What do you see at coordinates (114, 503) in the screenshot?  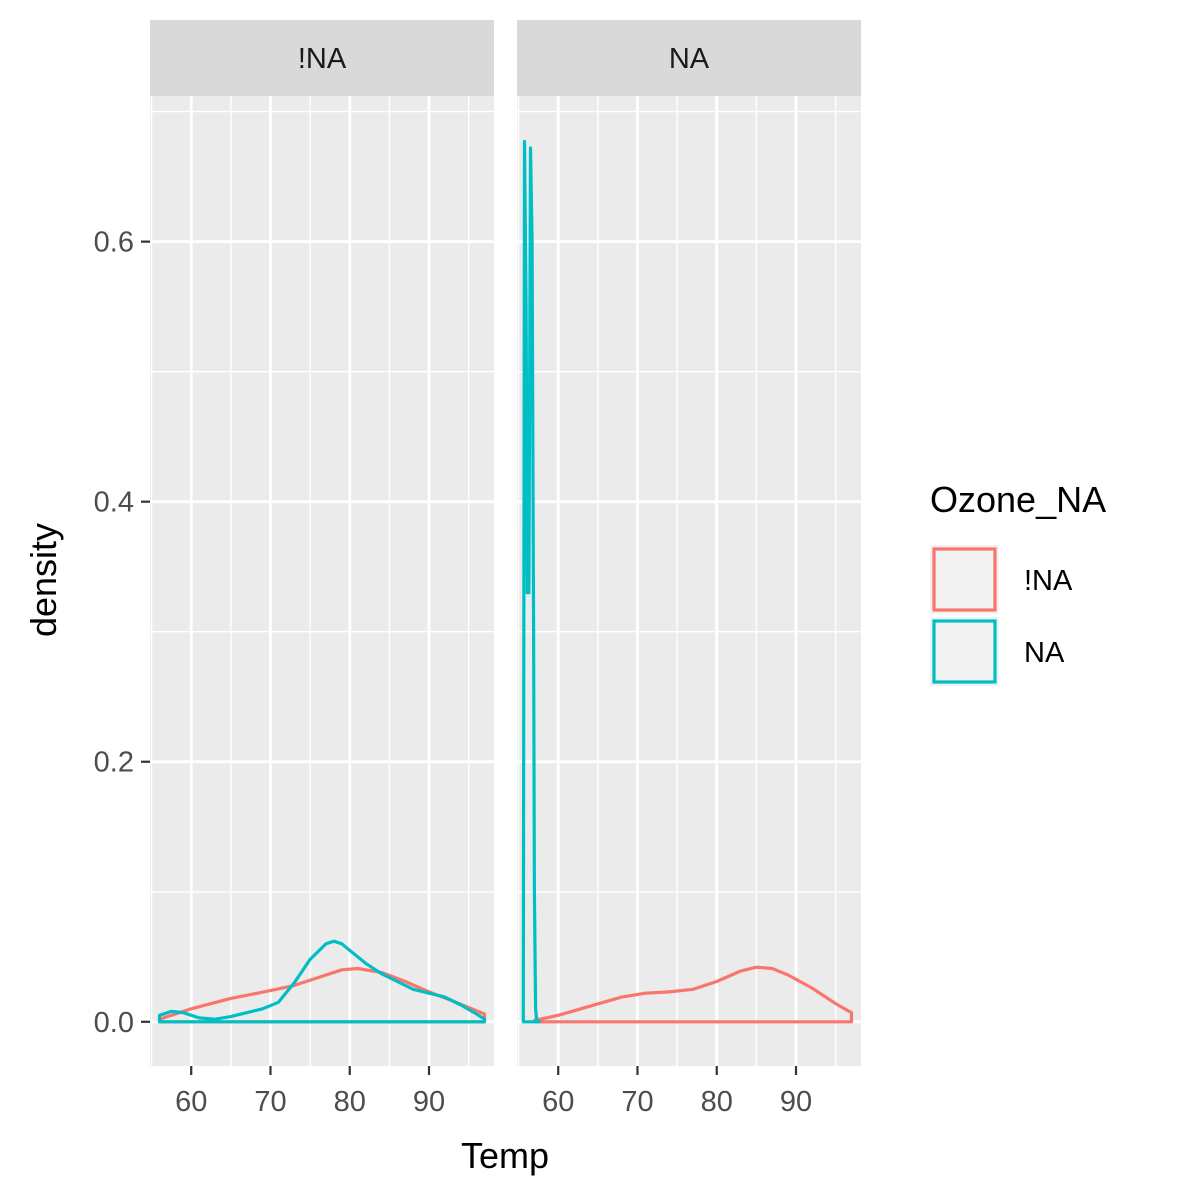 I see `y-tick-label: 0.4` at bounding box center [114, 503].